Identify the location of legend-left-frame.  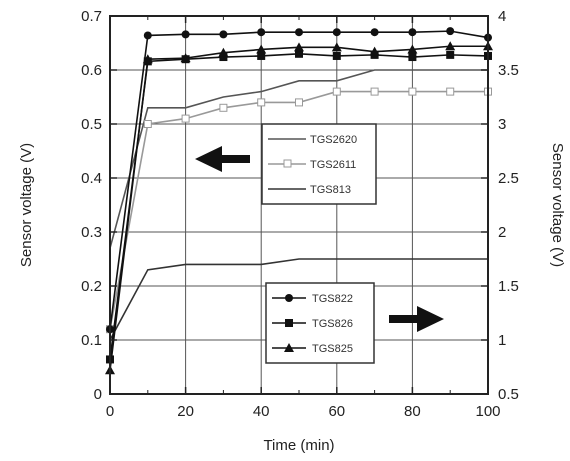
(319, 164).